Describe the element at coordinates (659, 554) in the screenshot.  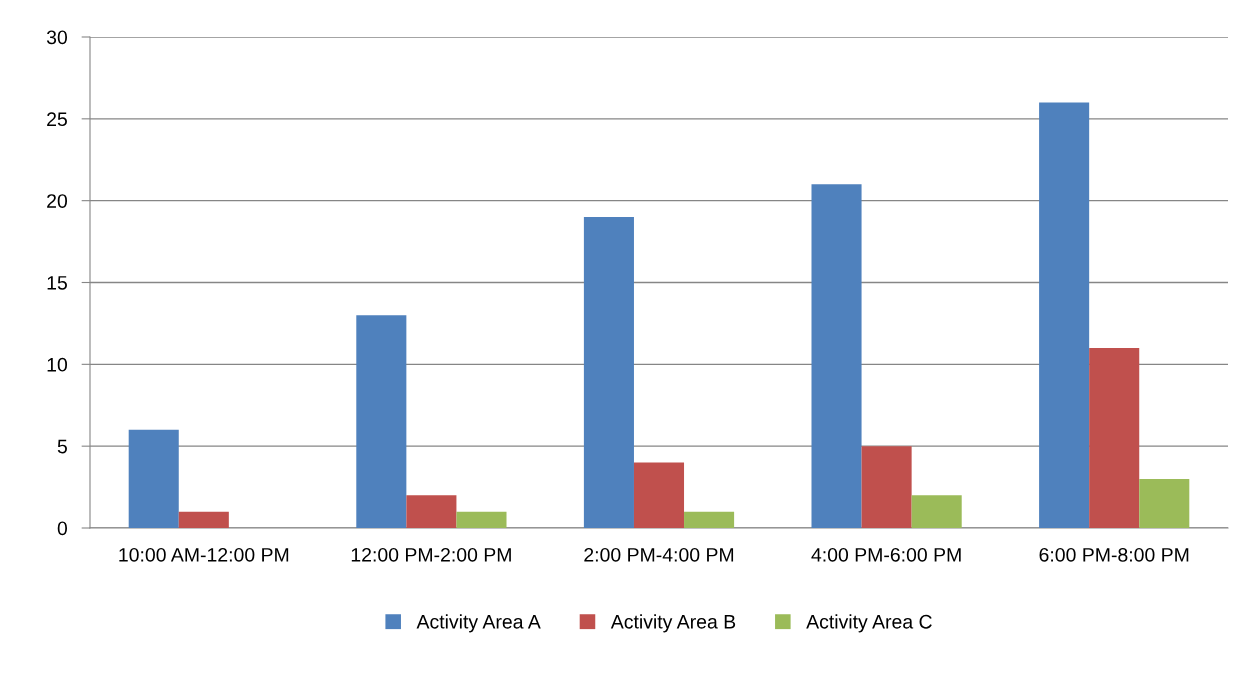
I see `x-tick-label: 2:00 PM-4:00 PM` at that location.